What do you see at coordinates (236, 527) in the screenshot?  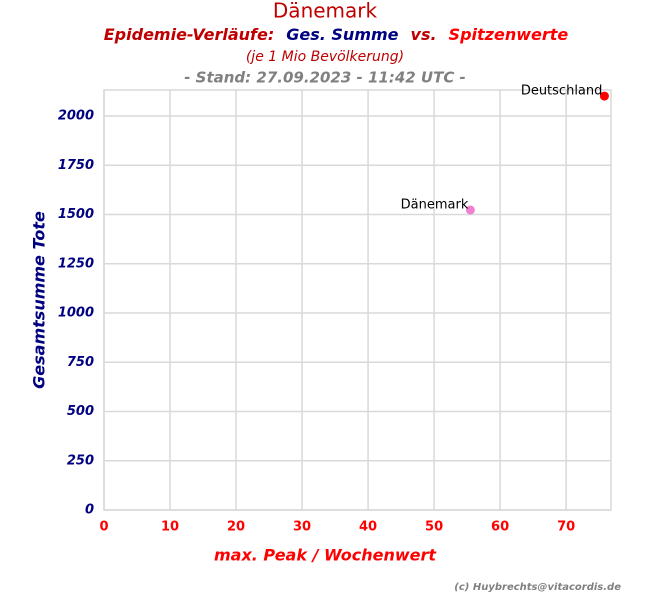 I see `x-tick-label: 20` at bounding box center [236, 527].